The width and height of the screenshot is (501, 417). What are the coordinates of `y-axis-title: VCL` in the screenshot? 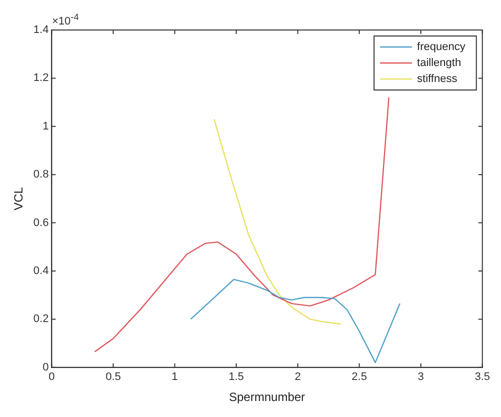 It's located at (19, 198).